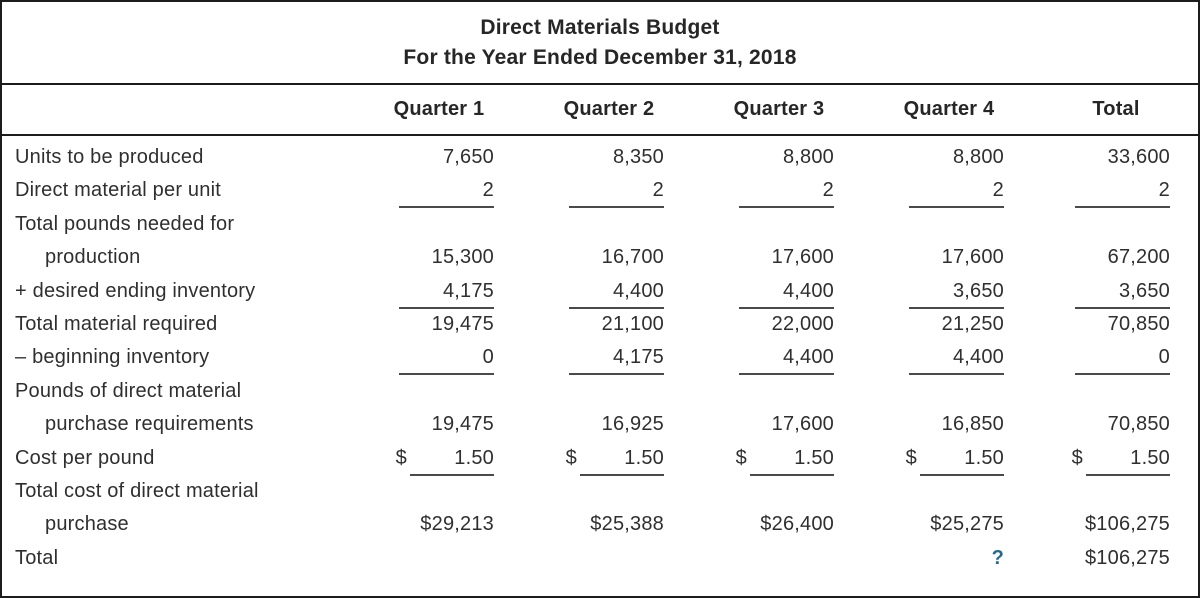 This screenshot has width=1200, height=598. I want to click on row-label: purchase, so click(87, 524).